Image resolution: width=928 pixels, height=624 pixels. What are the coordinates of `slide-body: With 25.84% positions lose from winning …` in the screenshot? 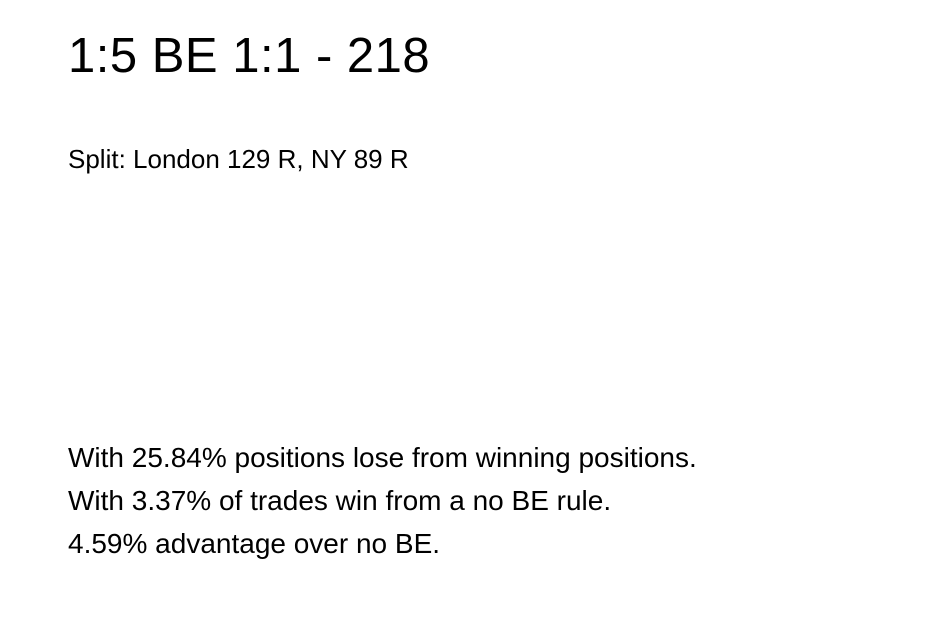 It's located at (382, 500).